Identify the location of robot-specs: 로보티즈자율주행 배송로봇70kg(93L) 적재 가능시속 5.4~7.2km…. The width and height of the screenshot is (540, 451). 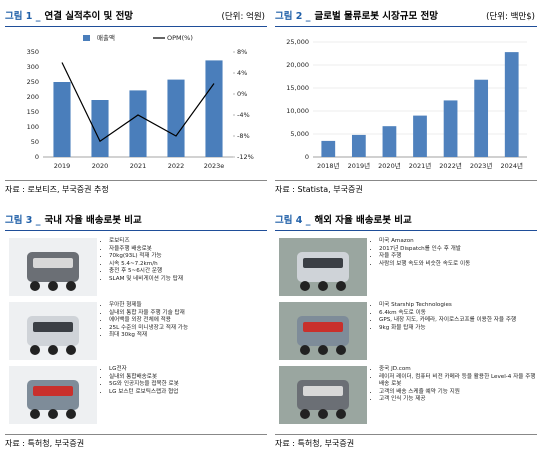
(186, 261).